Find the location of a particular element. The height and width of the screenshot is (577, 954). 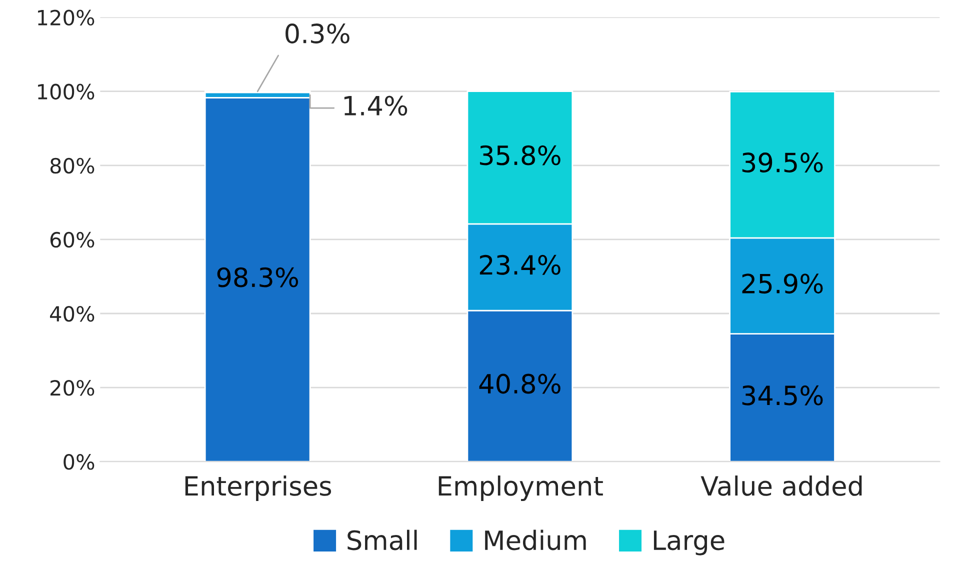

data-label: 98.3% is located at coordinates (257, 277).